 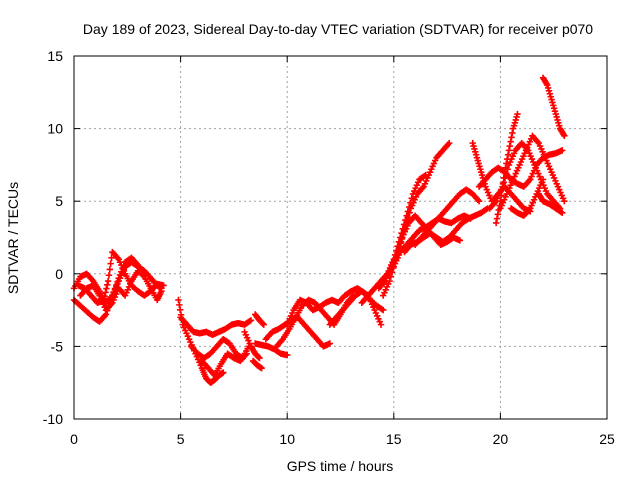 What do you see at coordinates (59, 274) in the screenshot?
I see `y-tick-label: 0` at bounding box center [59, 274].